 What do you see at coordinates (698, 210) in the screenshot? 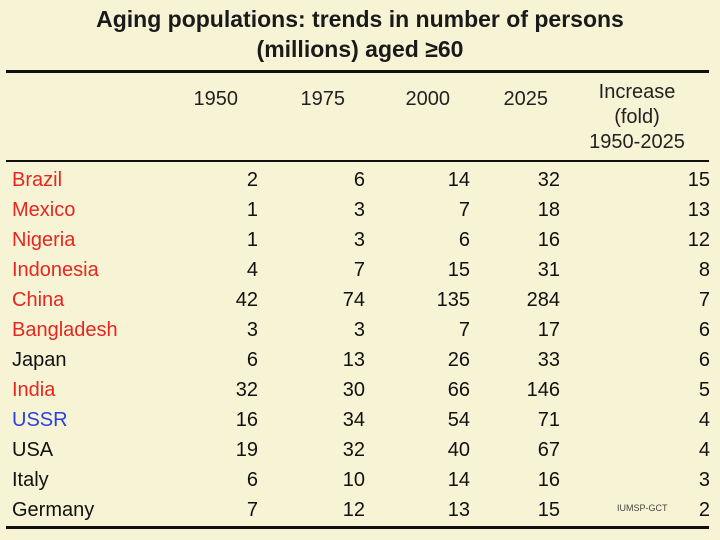
I see `cell-increase: 13` at bounding box center [698, 210].